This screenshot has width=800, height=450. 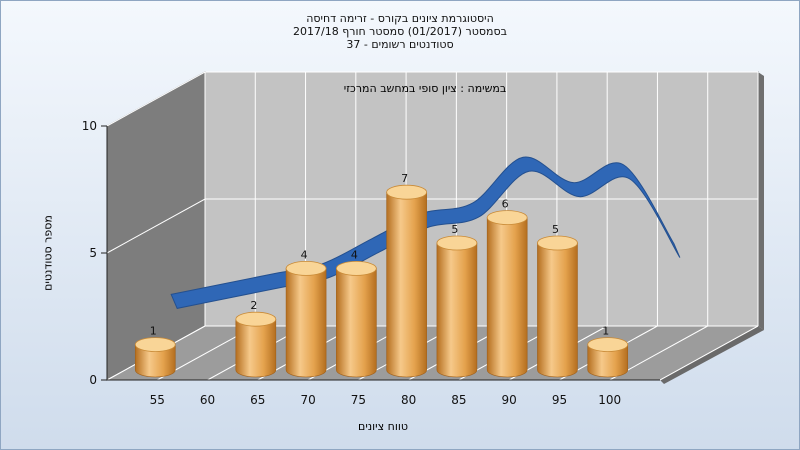 What do you see at coordinates (458, 400) in the screenshot?
I see `x-tick-label: 85` at bounding box center [458, 400].